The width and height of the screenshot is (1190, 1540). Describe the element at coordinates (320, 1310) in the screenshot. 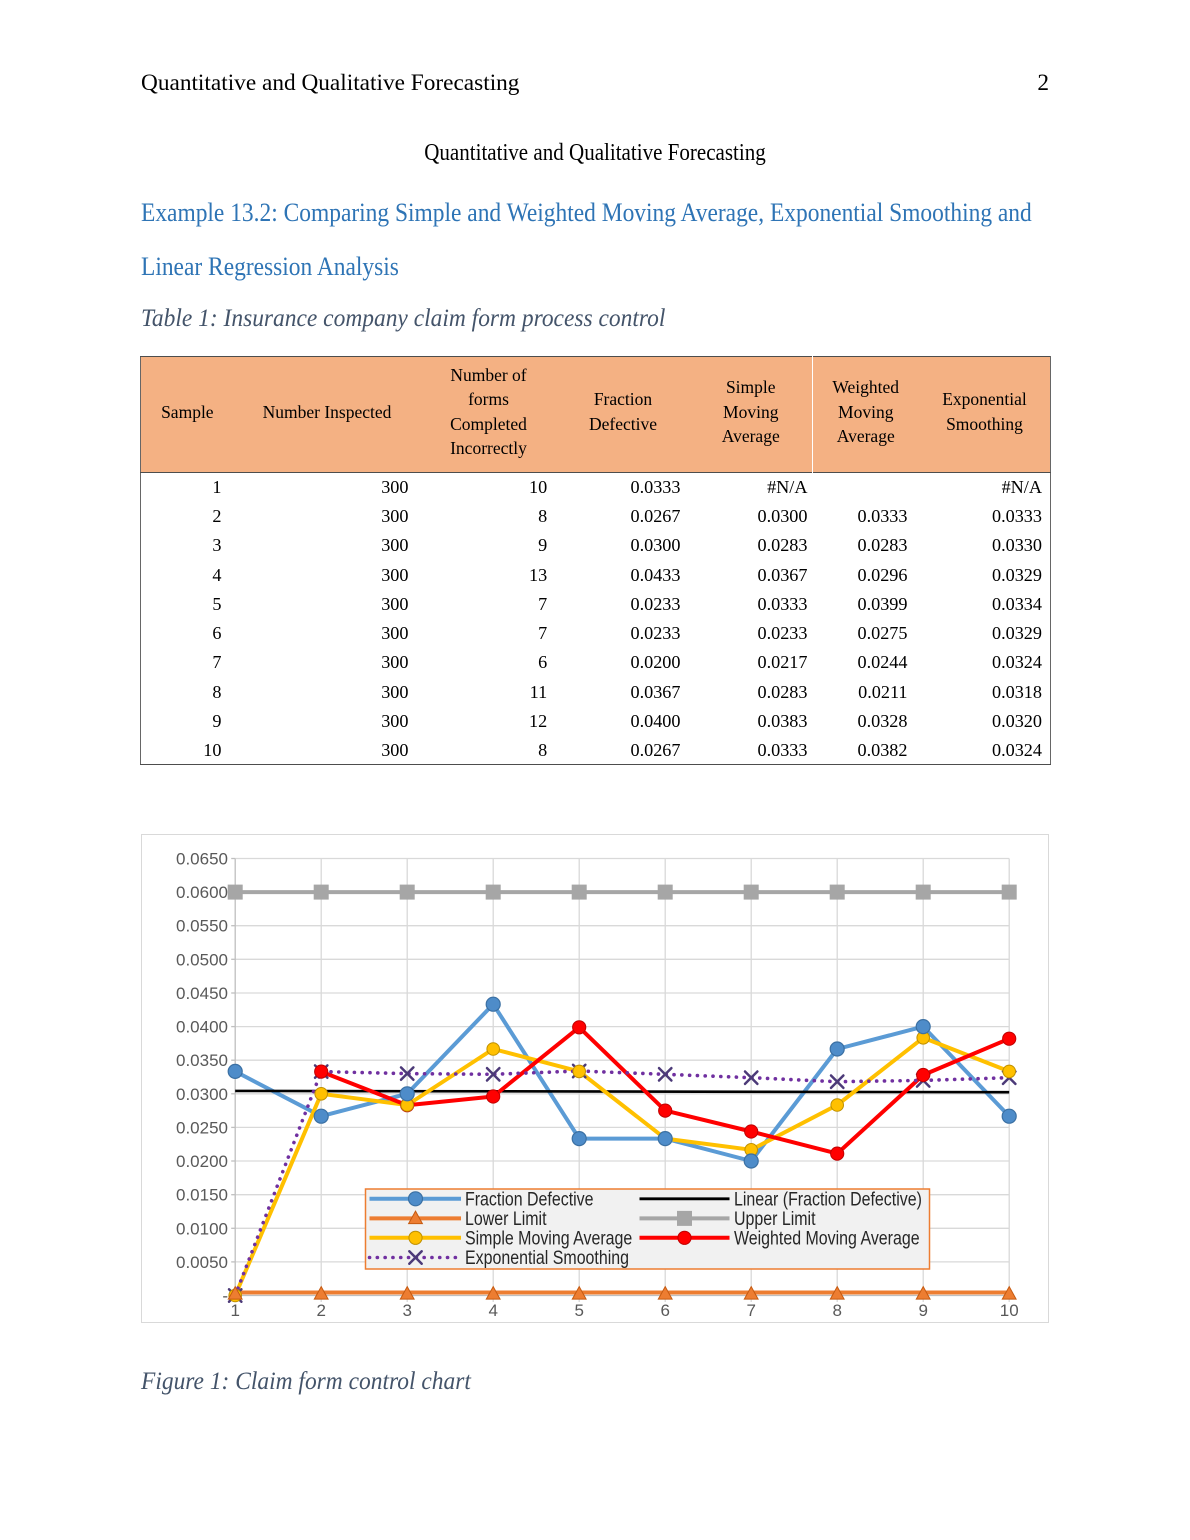

I see `svg-text: 2` at that location.